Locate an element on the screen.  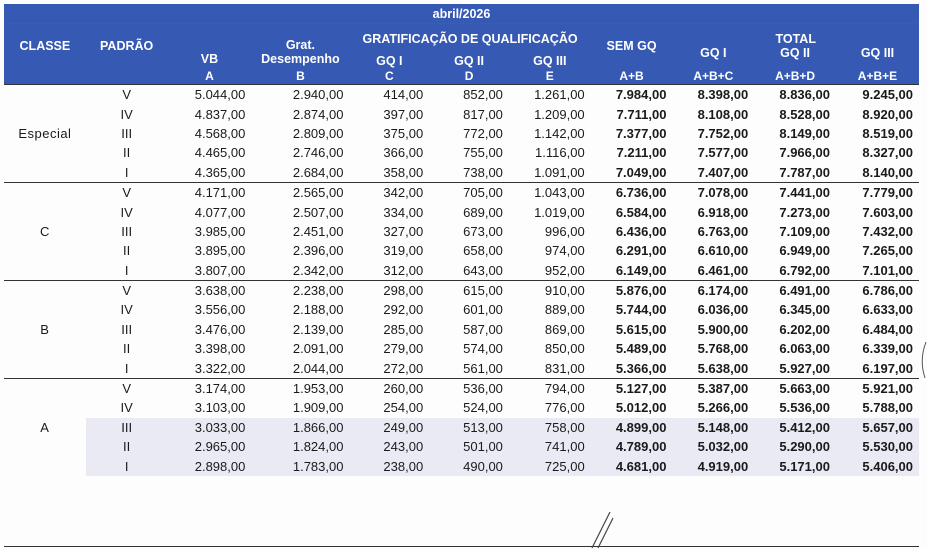
header-padrao: PADRÃO is located at coordinates (126, 45).